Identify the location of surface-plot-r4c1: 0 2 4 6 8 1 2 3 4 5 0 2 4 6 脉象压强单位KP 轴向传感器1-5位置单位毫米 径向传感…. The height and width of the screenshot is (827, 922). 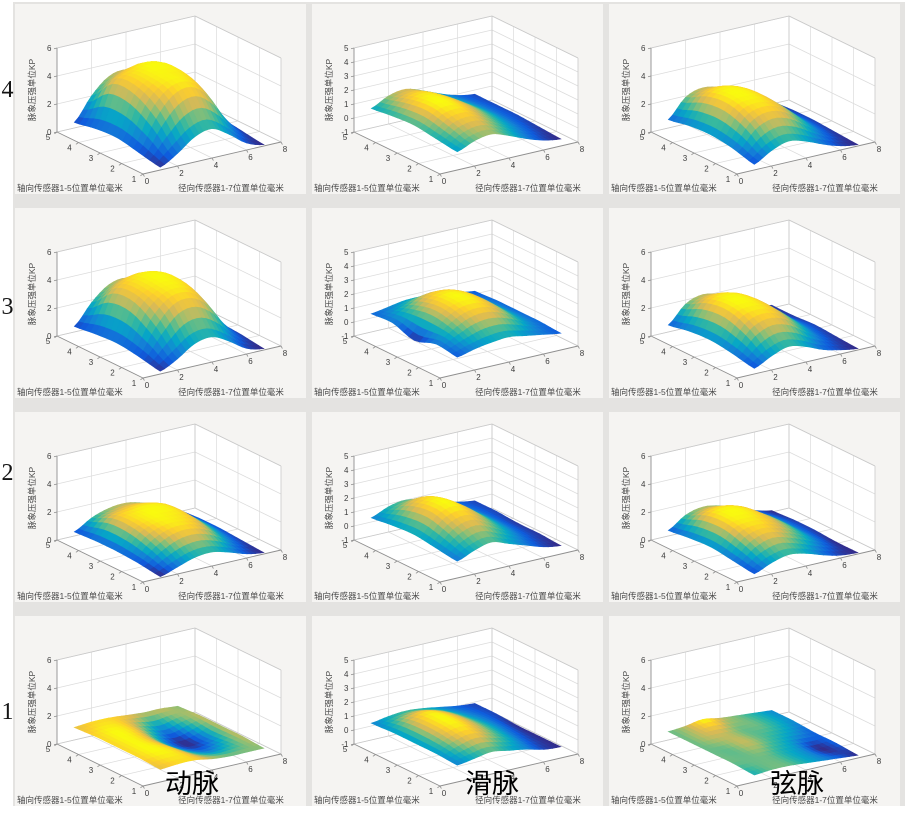
(160, 99).